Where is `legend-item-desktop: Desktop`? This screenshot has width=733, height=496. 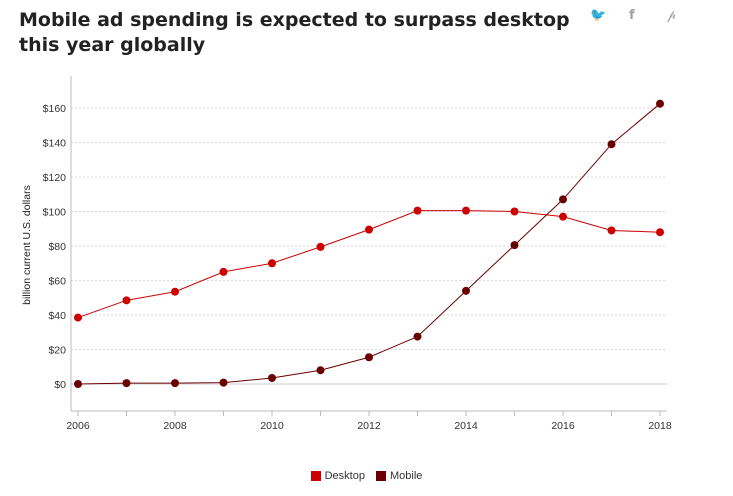 legend-item-desktop: Desktop is located at coordinates (337, 476).